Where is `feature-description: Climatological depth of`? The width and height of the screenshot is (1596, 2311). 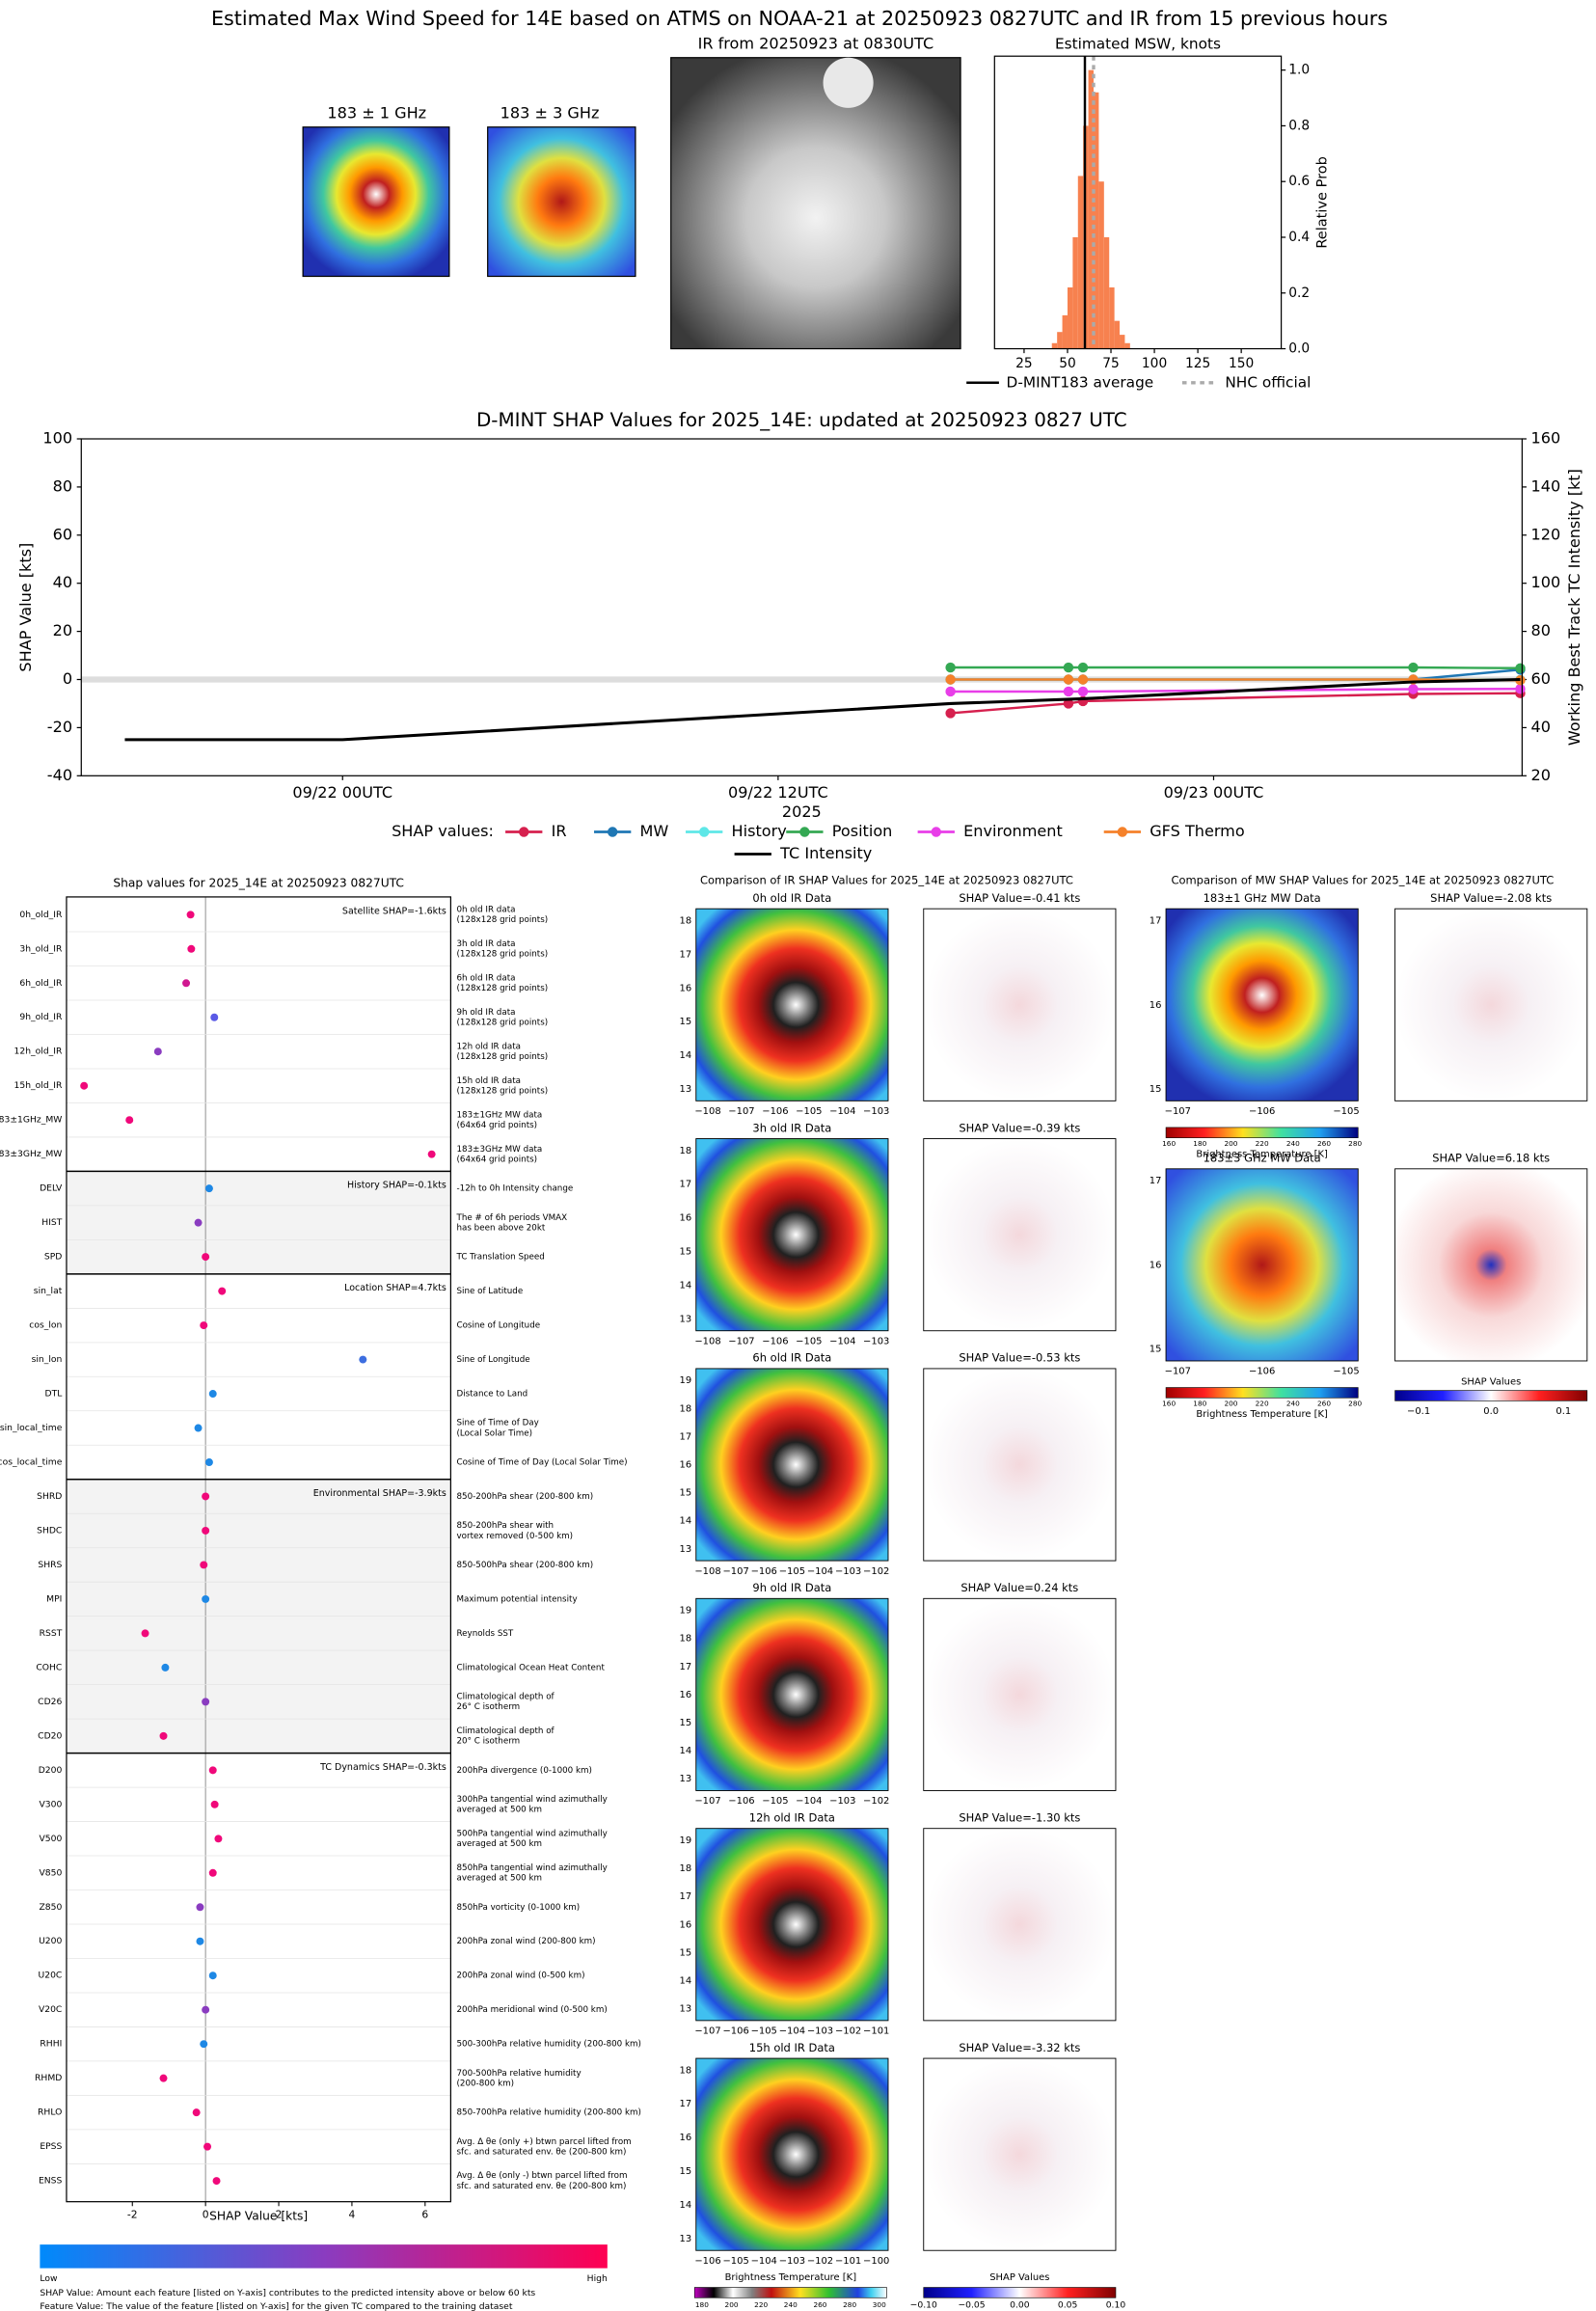
feature-description: Climatological depth of is located at coordinates (506, 1731).